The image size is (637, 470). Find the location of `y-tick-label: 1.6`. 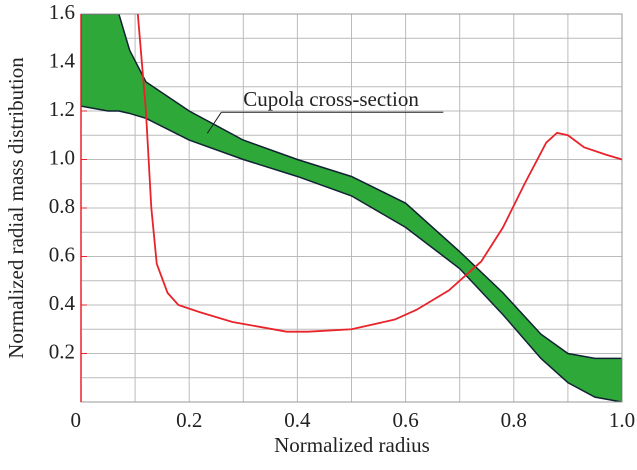

y-tick-label: 1.6 is located at coordinates (62, 12).